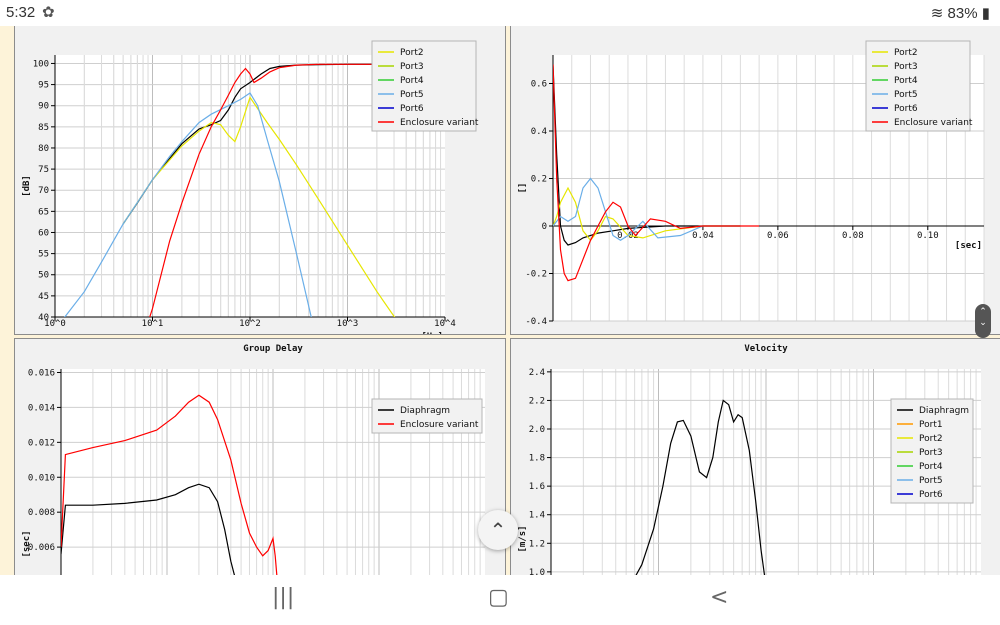  What do you see at coordinates (539, 85) in the screenshot?
I see `y-tick-label: 0.6` at bounding box center [539, 85].